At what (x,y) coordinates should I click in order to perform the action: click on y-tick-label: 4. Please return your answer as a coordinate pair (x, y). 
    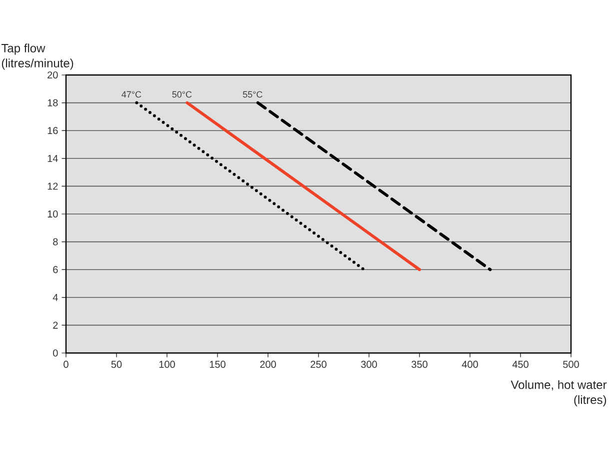
    Looking at the image, I should click on (55, 297).